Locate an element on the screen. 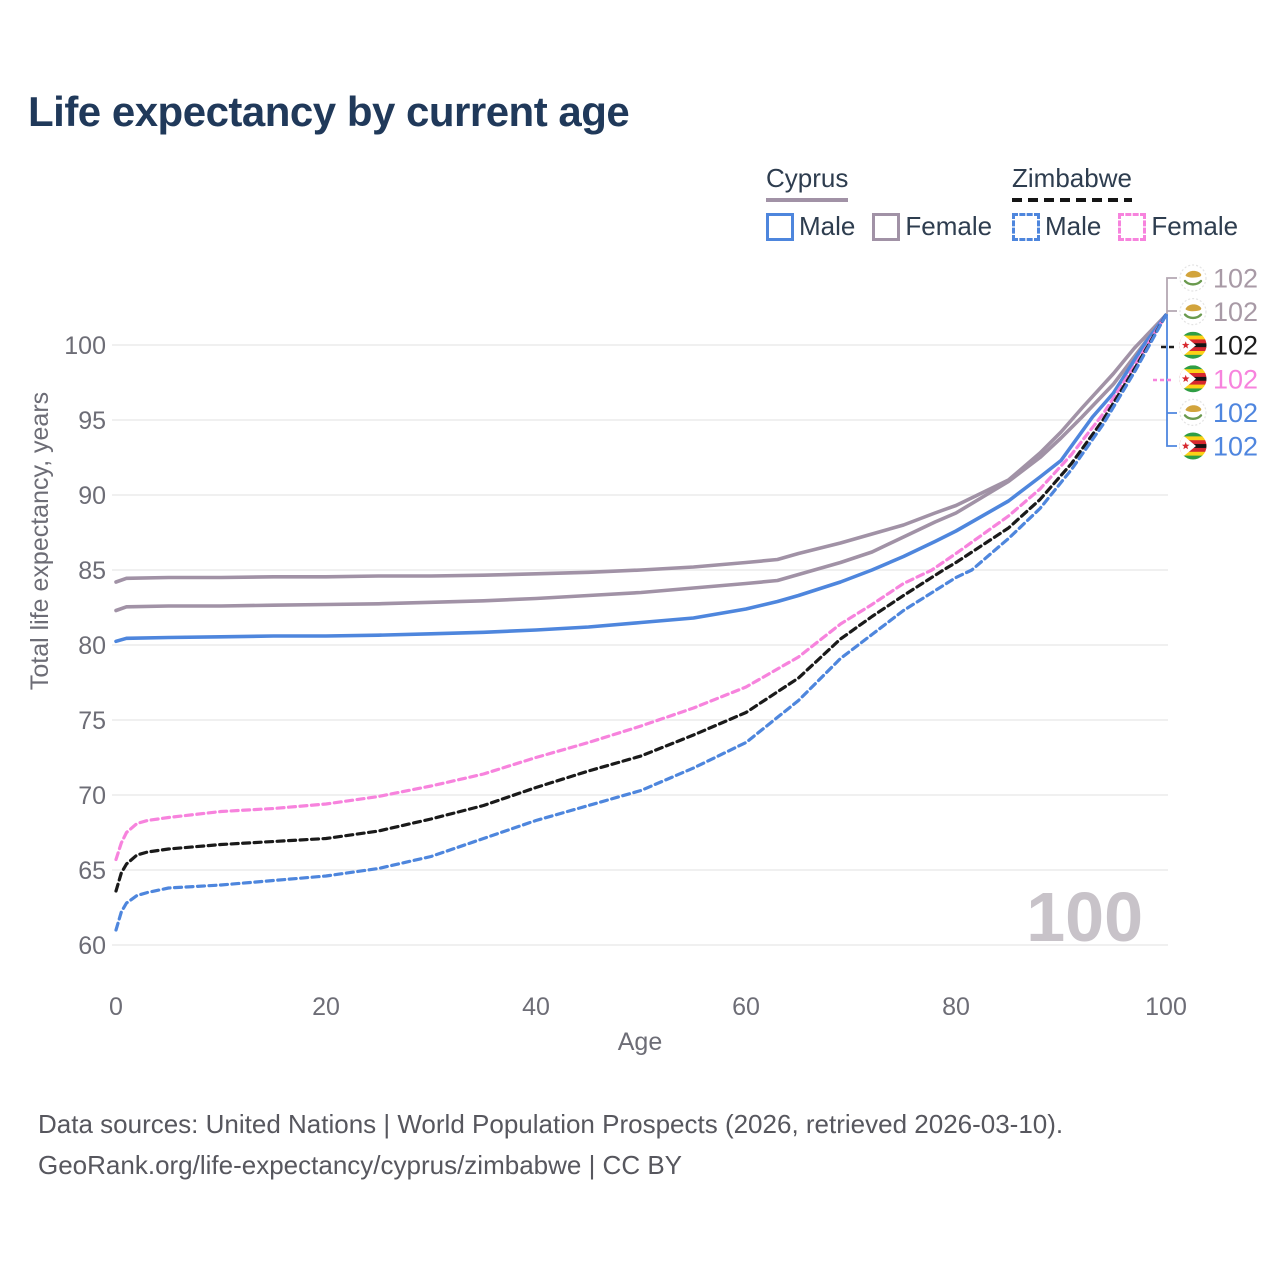  legend-country-zimbabwe-label: Zimbabwe is located at coordinates (1072, 178).